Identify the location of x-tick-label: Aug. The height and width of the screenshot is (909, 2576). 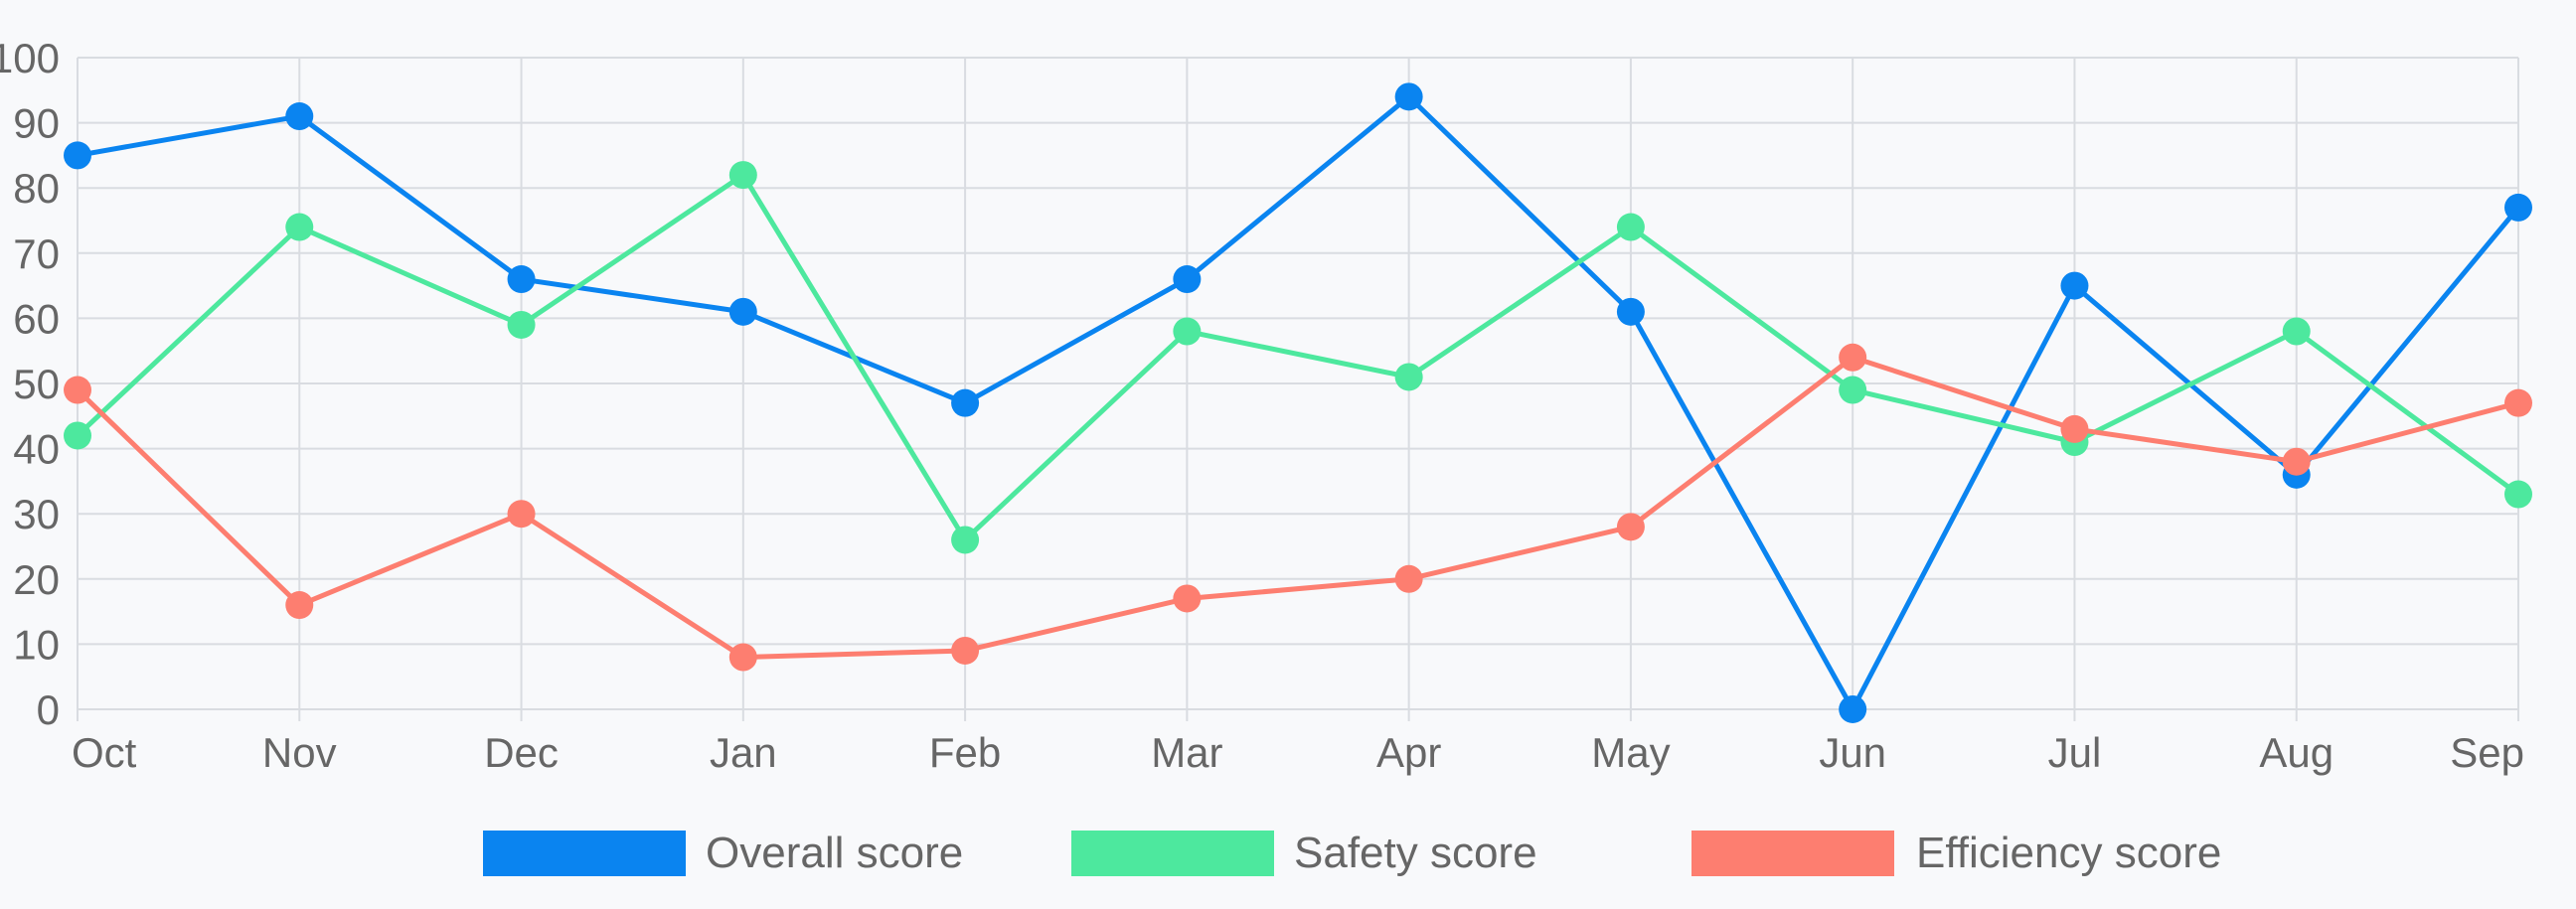
(2296, 753).